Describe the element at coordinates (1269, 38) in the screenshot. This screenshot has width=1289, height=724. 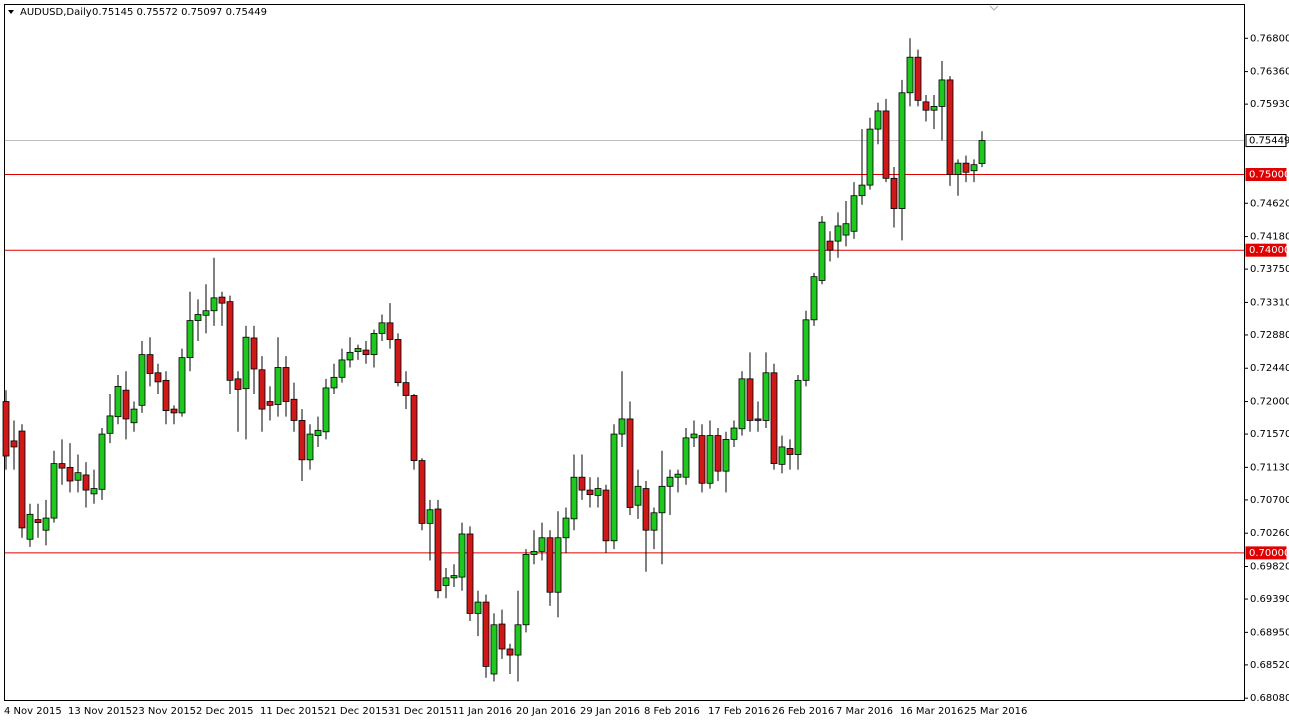
I see `y-tick-label: 0.76800` at that location.